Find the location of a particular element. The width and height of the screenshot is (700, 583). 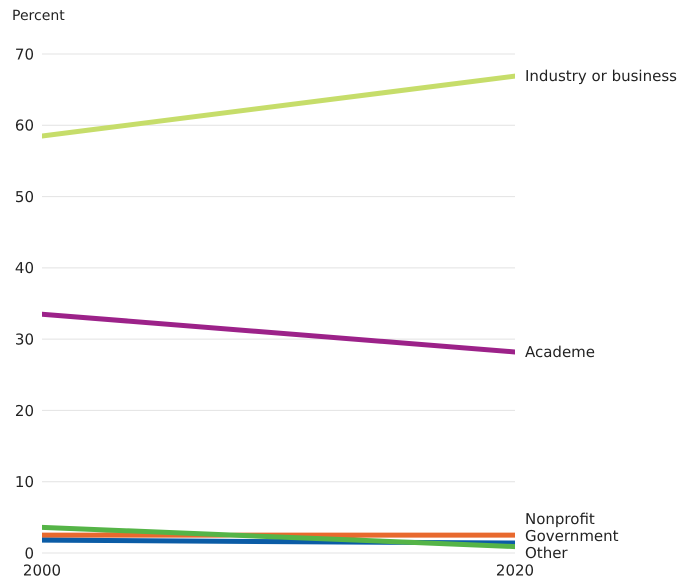

y-tick-label: 0 is located at coordinates (29, 553).